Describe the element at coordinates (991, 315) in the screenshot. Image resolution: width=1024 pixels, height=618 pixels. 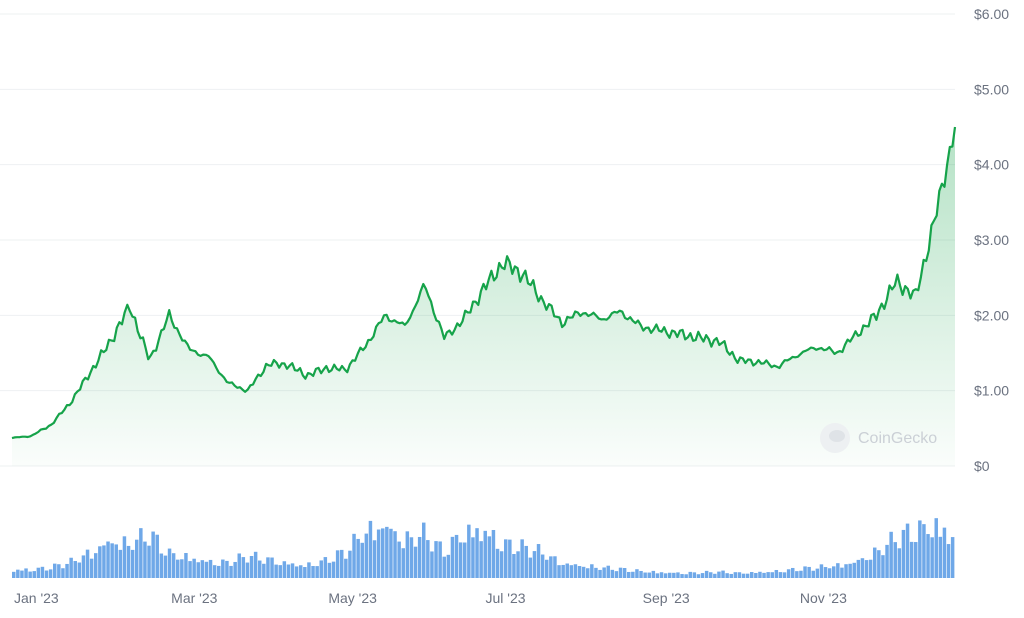
I see `y-tick-label: $2.00` at that location.